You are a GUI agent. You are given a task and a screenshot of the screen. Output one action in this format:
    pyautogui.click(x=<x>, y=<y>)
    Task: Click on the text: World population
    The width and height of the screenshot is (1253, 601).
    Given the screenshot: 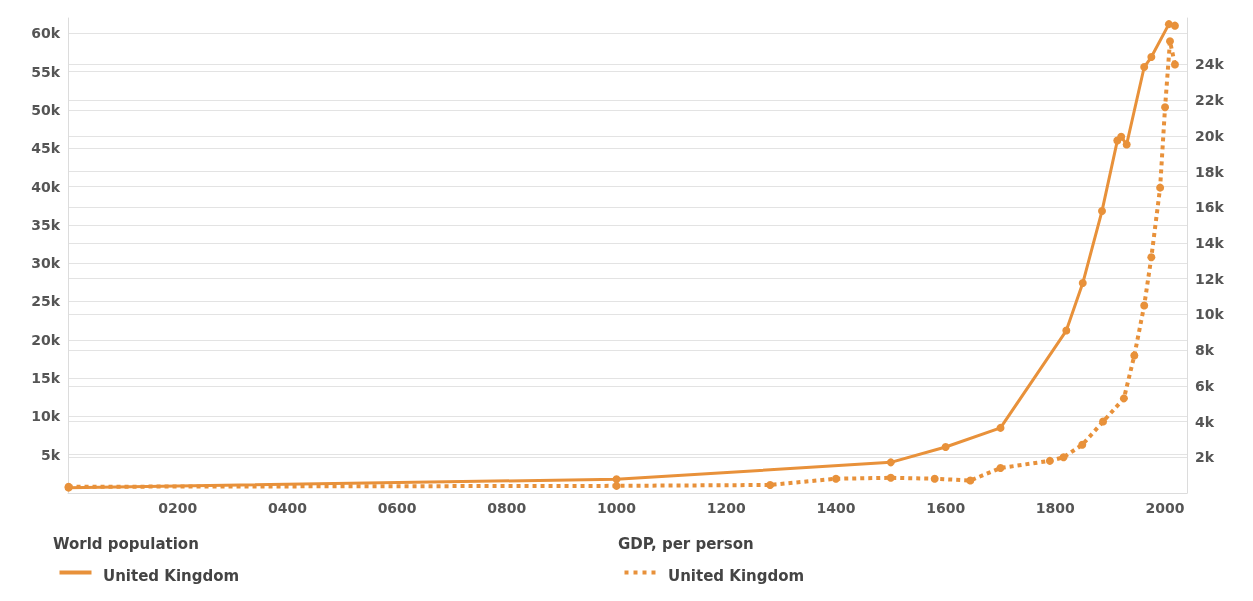 What is the action you would take?
    pyautogui.click(x=126, y=543)
    